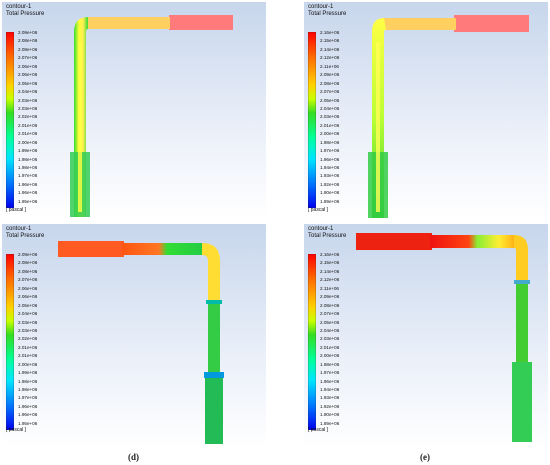  Describe the element at coordinates (28, 117) in the screenshot. I see `scale-tick-label: 2.02e+06` at that location.